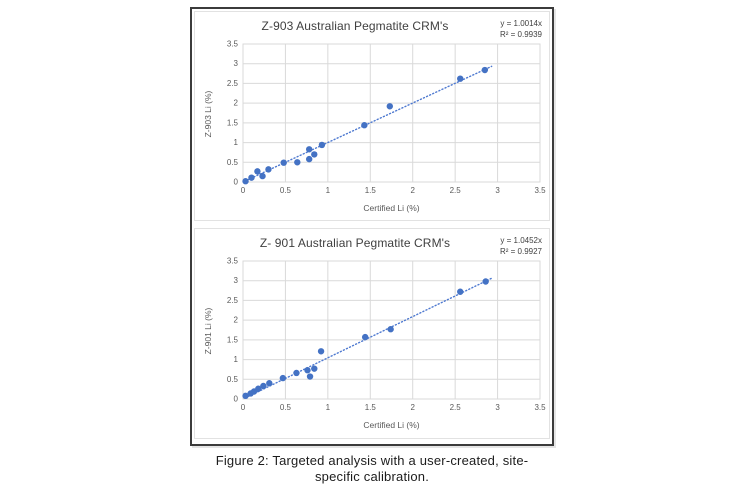 This screenshot has width=741, height=486. What do you see at coordinates (521, 240) in the screenshot?
I see `equation-line: y = 1.0452x` at bounding box center [521, 240].